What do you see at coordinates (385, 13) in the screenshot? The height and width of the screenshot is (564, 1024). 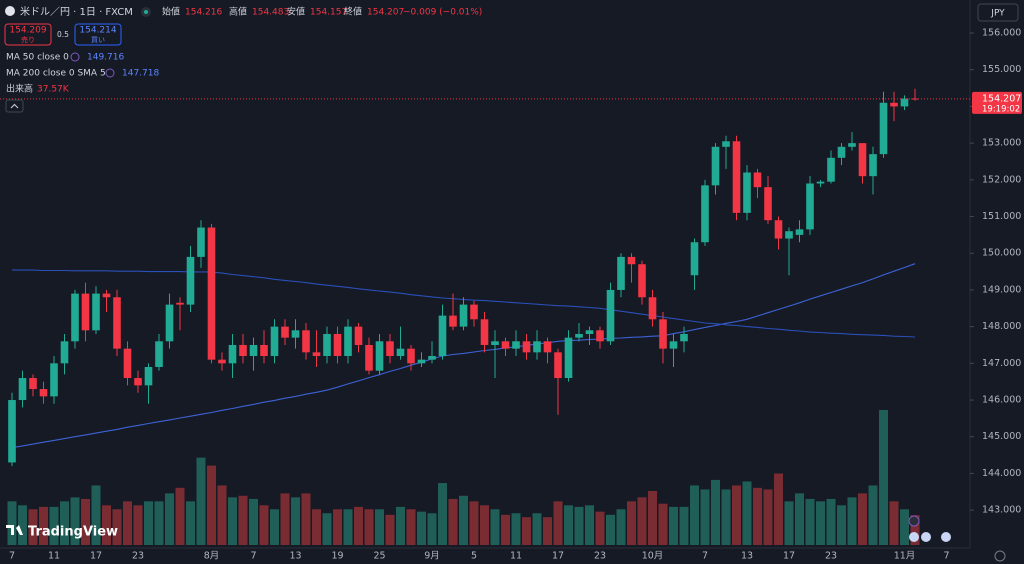 I see `close-value: 154.207` at bounding box center [385, 13].